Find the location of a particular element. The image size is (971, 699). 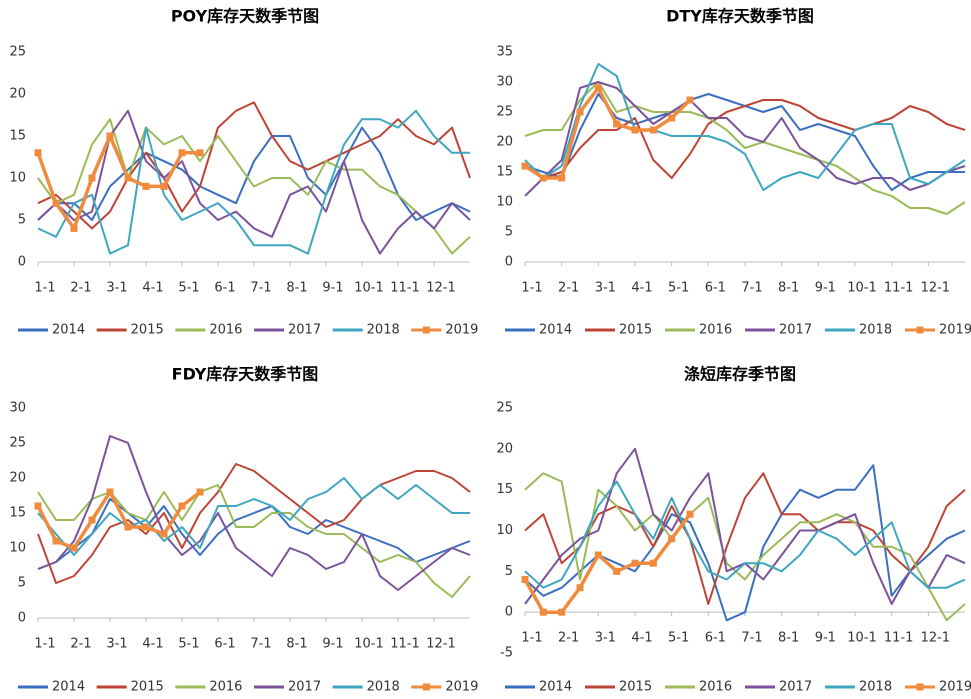

legend-label: 2019 is located at coordinates (955, 330).